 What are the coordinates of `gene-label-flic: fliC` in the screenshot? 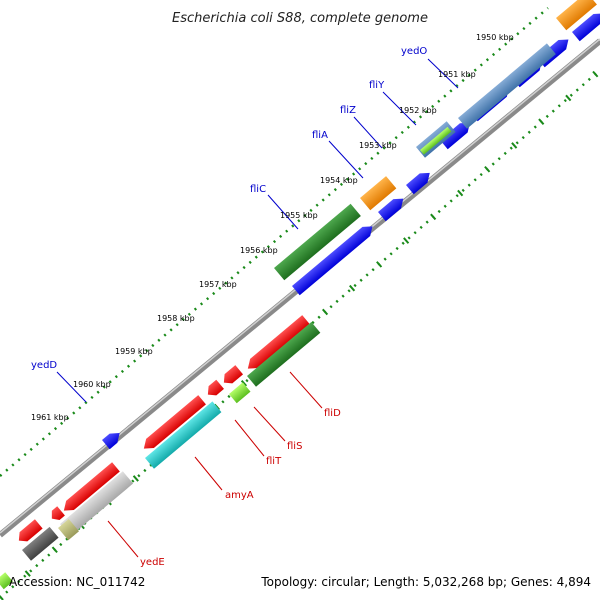 It's located at (258, 189).